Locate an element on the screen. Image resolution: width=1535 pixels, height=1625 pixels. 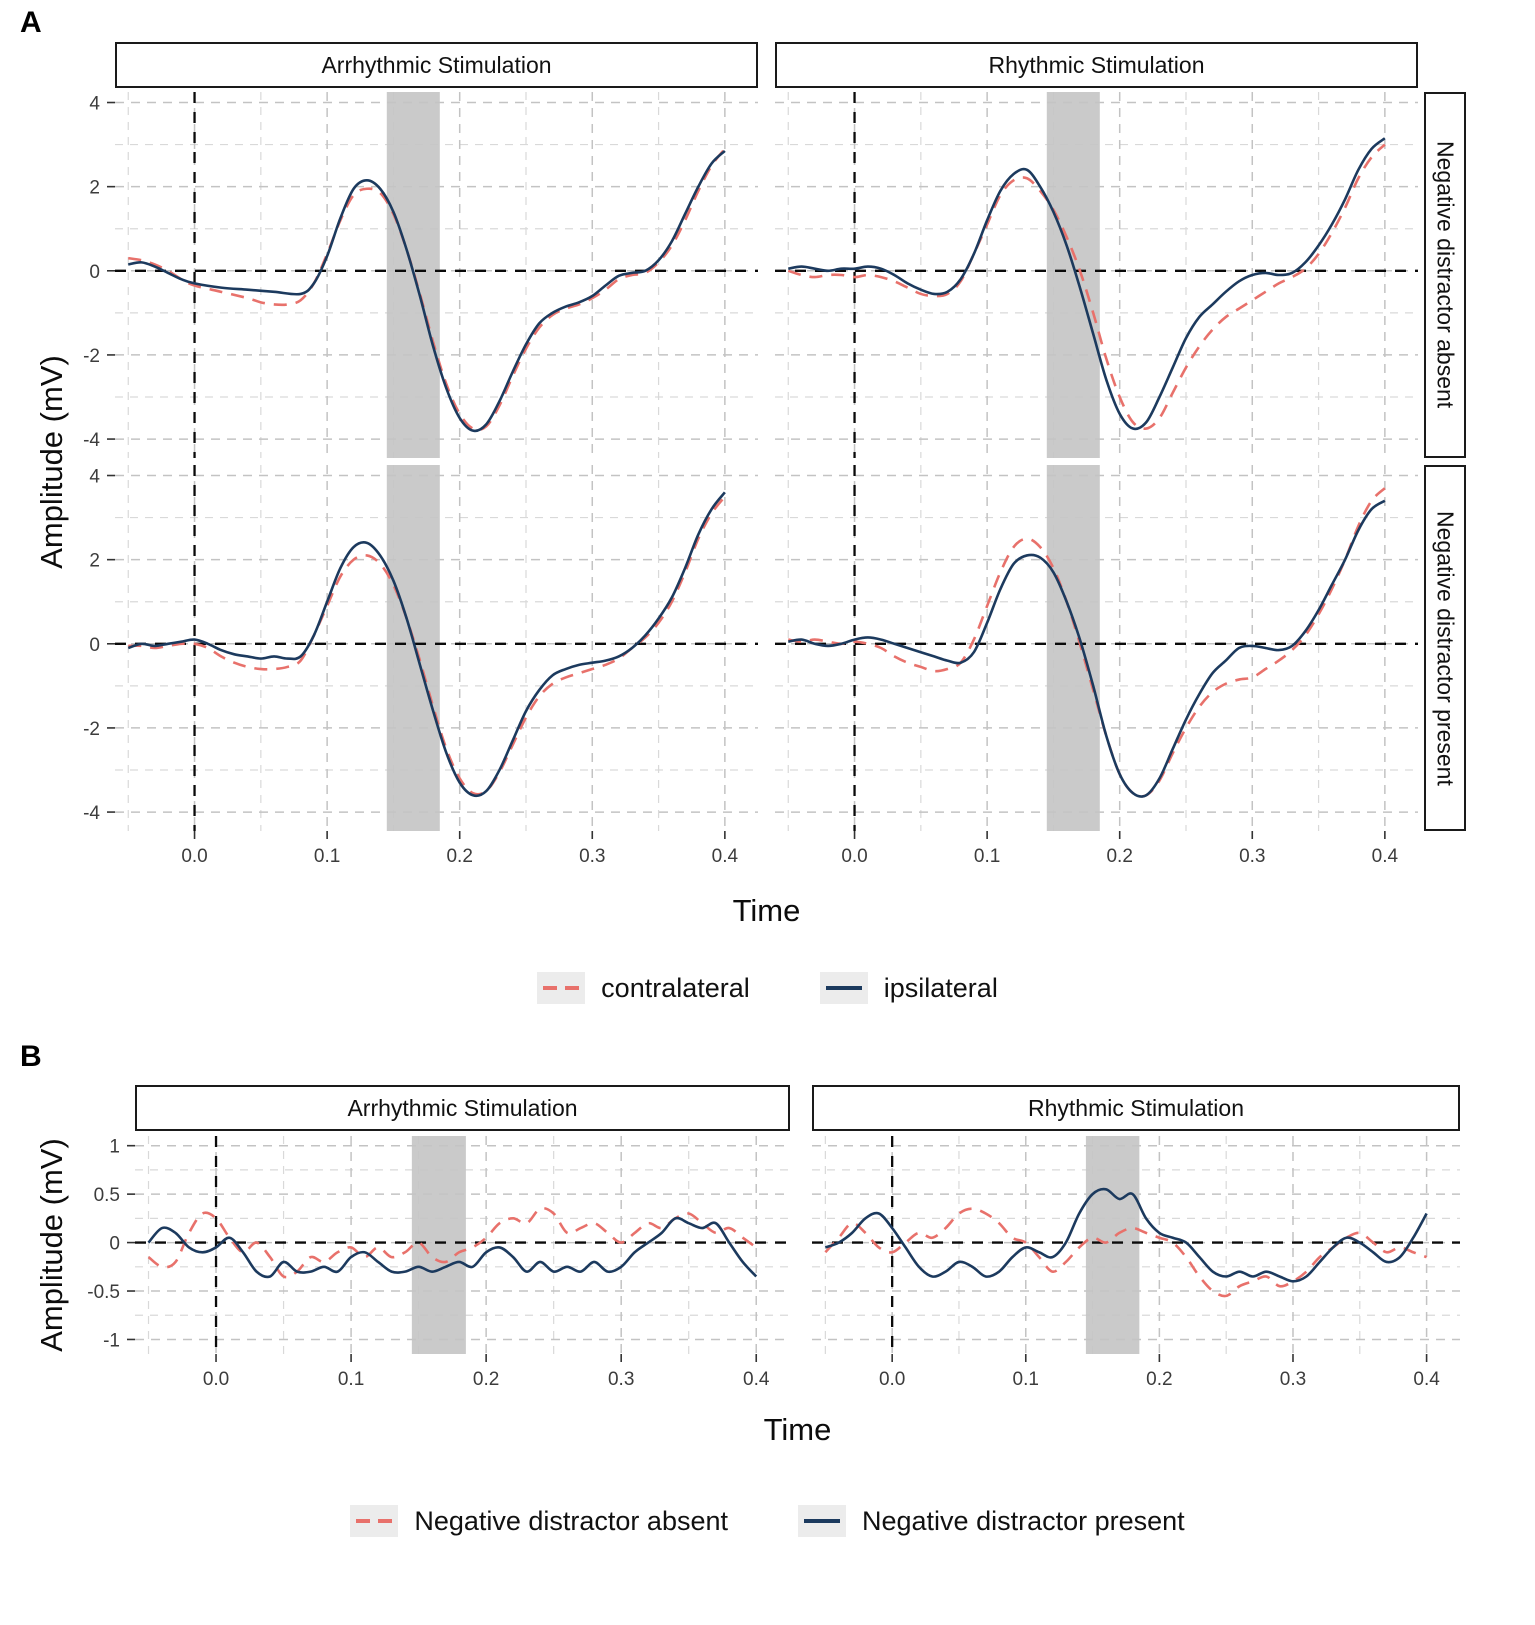
panel-b-x-axis-title: Time is located at coordinates (797, 1429).